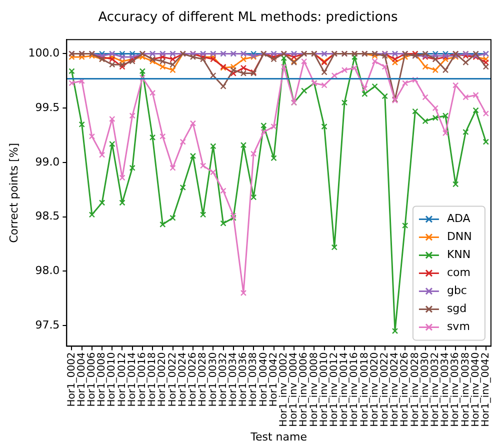  Describe the element at coordinates (384, 389) in the screenshot. I see `x-tick-label: Hor1_inv_0022` at that location.